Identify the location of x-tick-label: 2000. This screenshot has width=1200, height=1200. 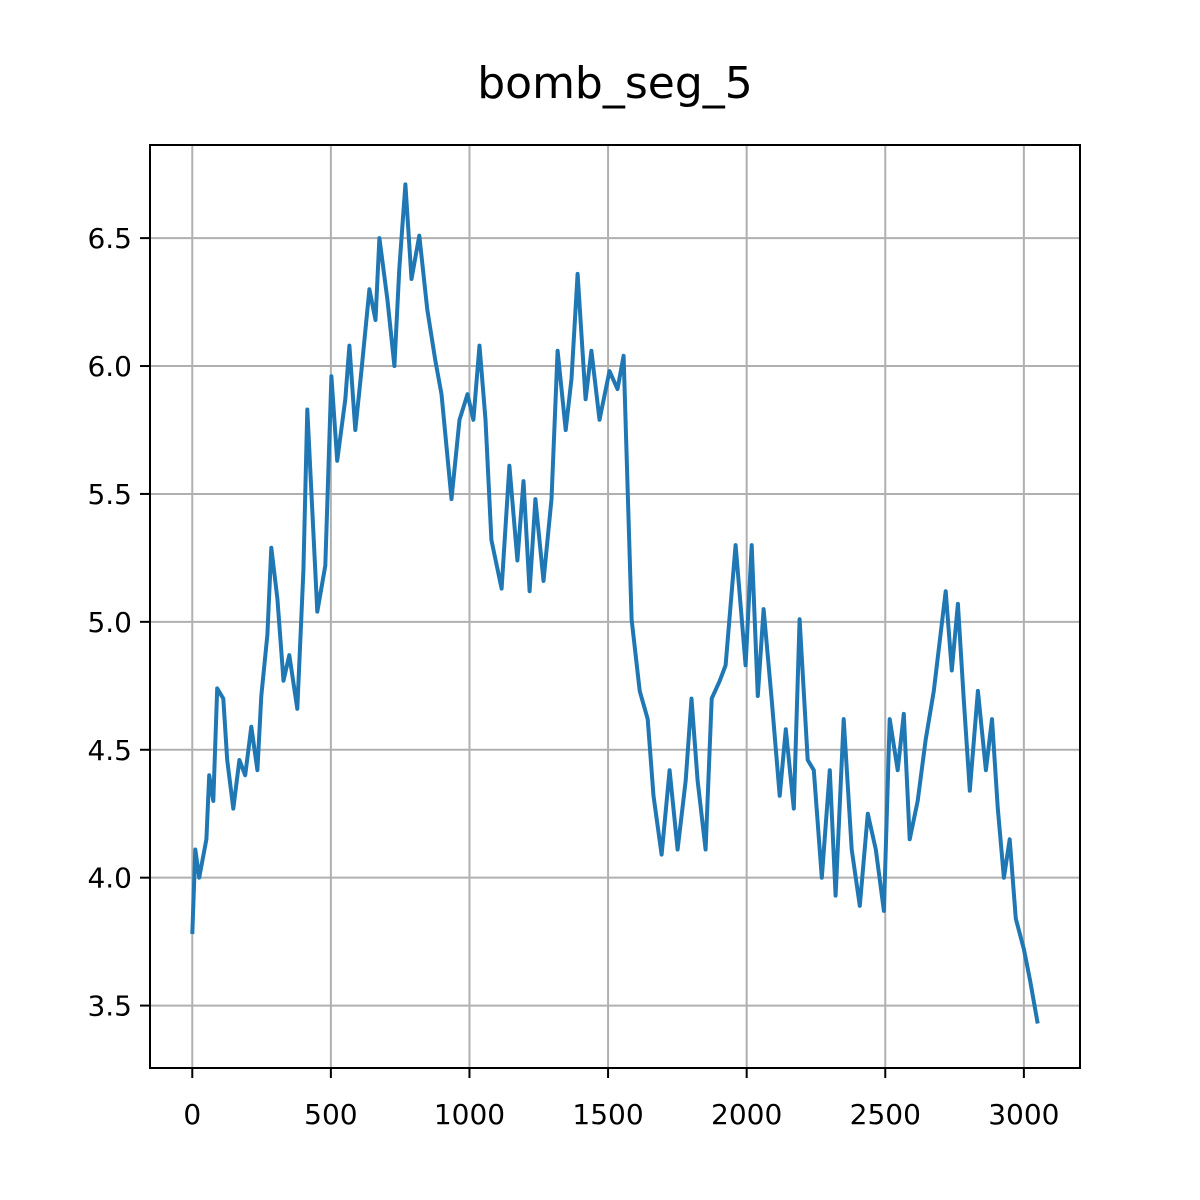
(746, 1114).